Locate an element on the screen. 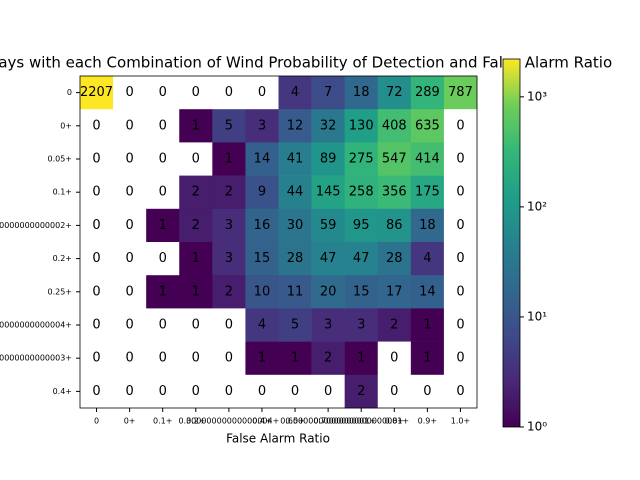 This screenshot has height=480, width=640. cell-label: 635 is located at coordinates (427, 125).